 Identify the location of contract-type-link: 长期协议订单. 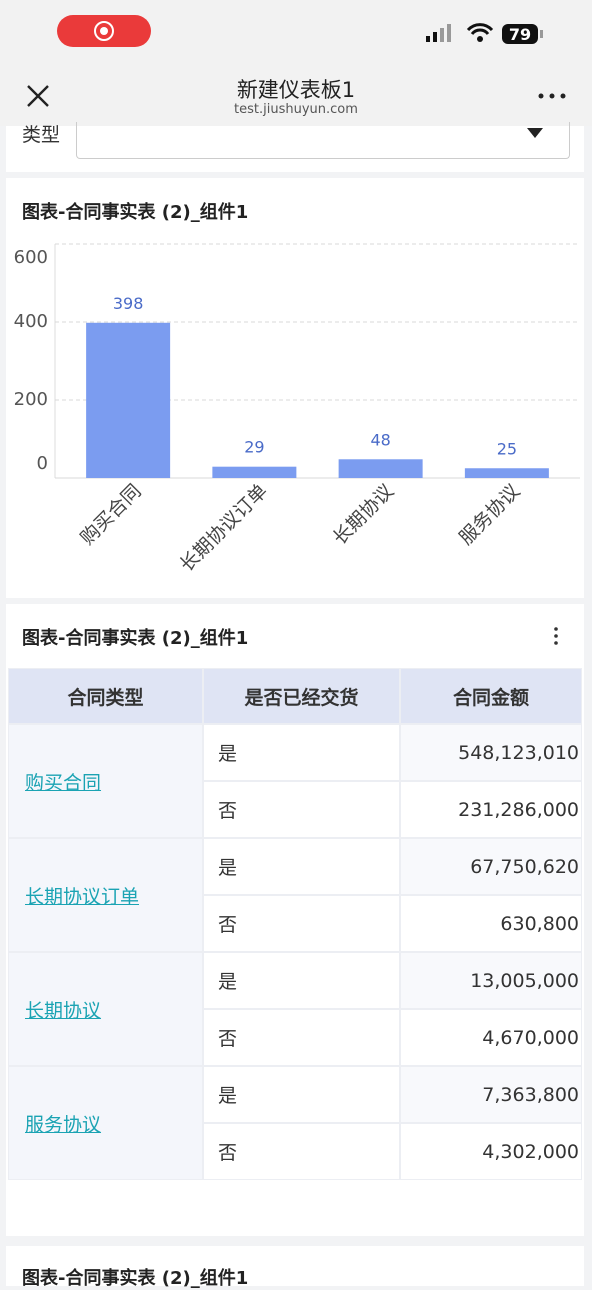
(105, 895).